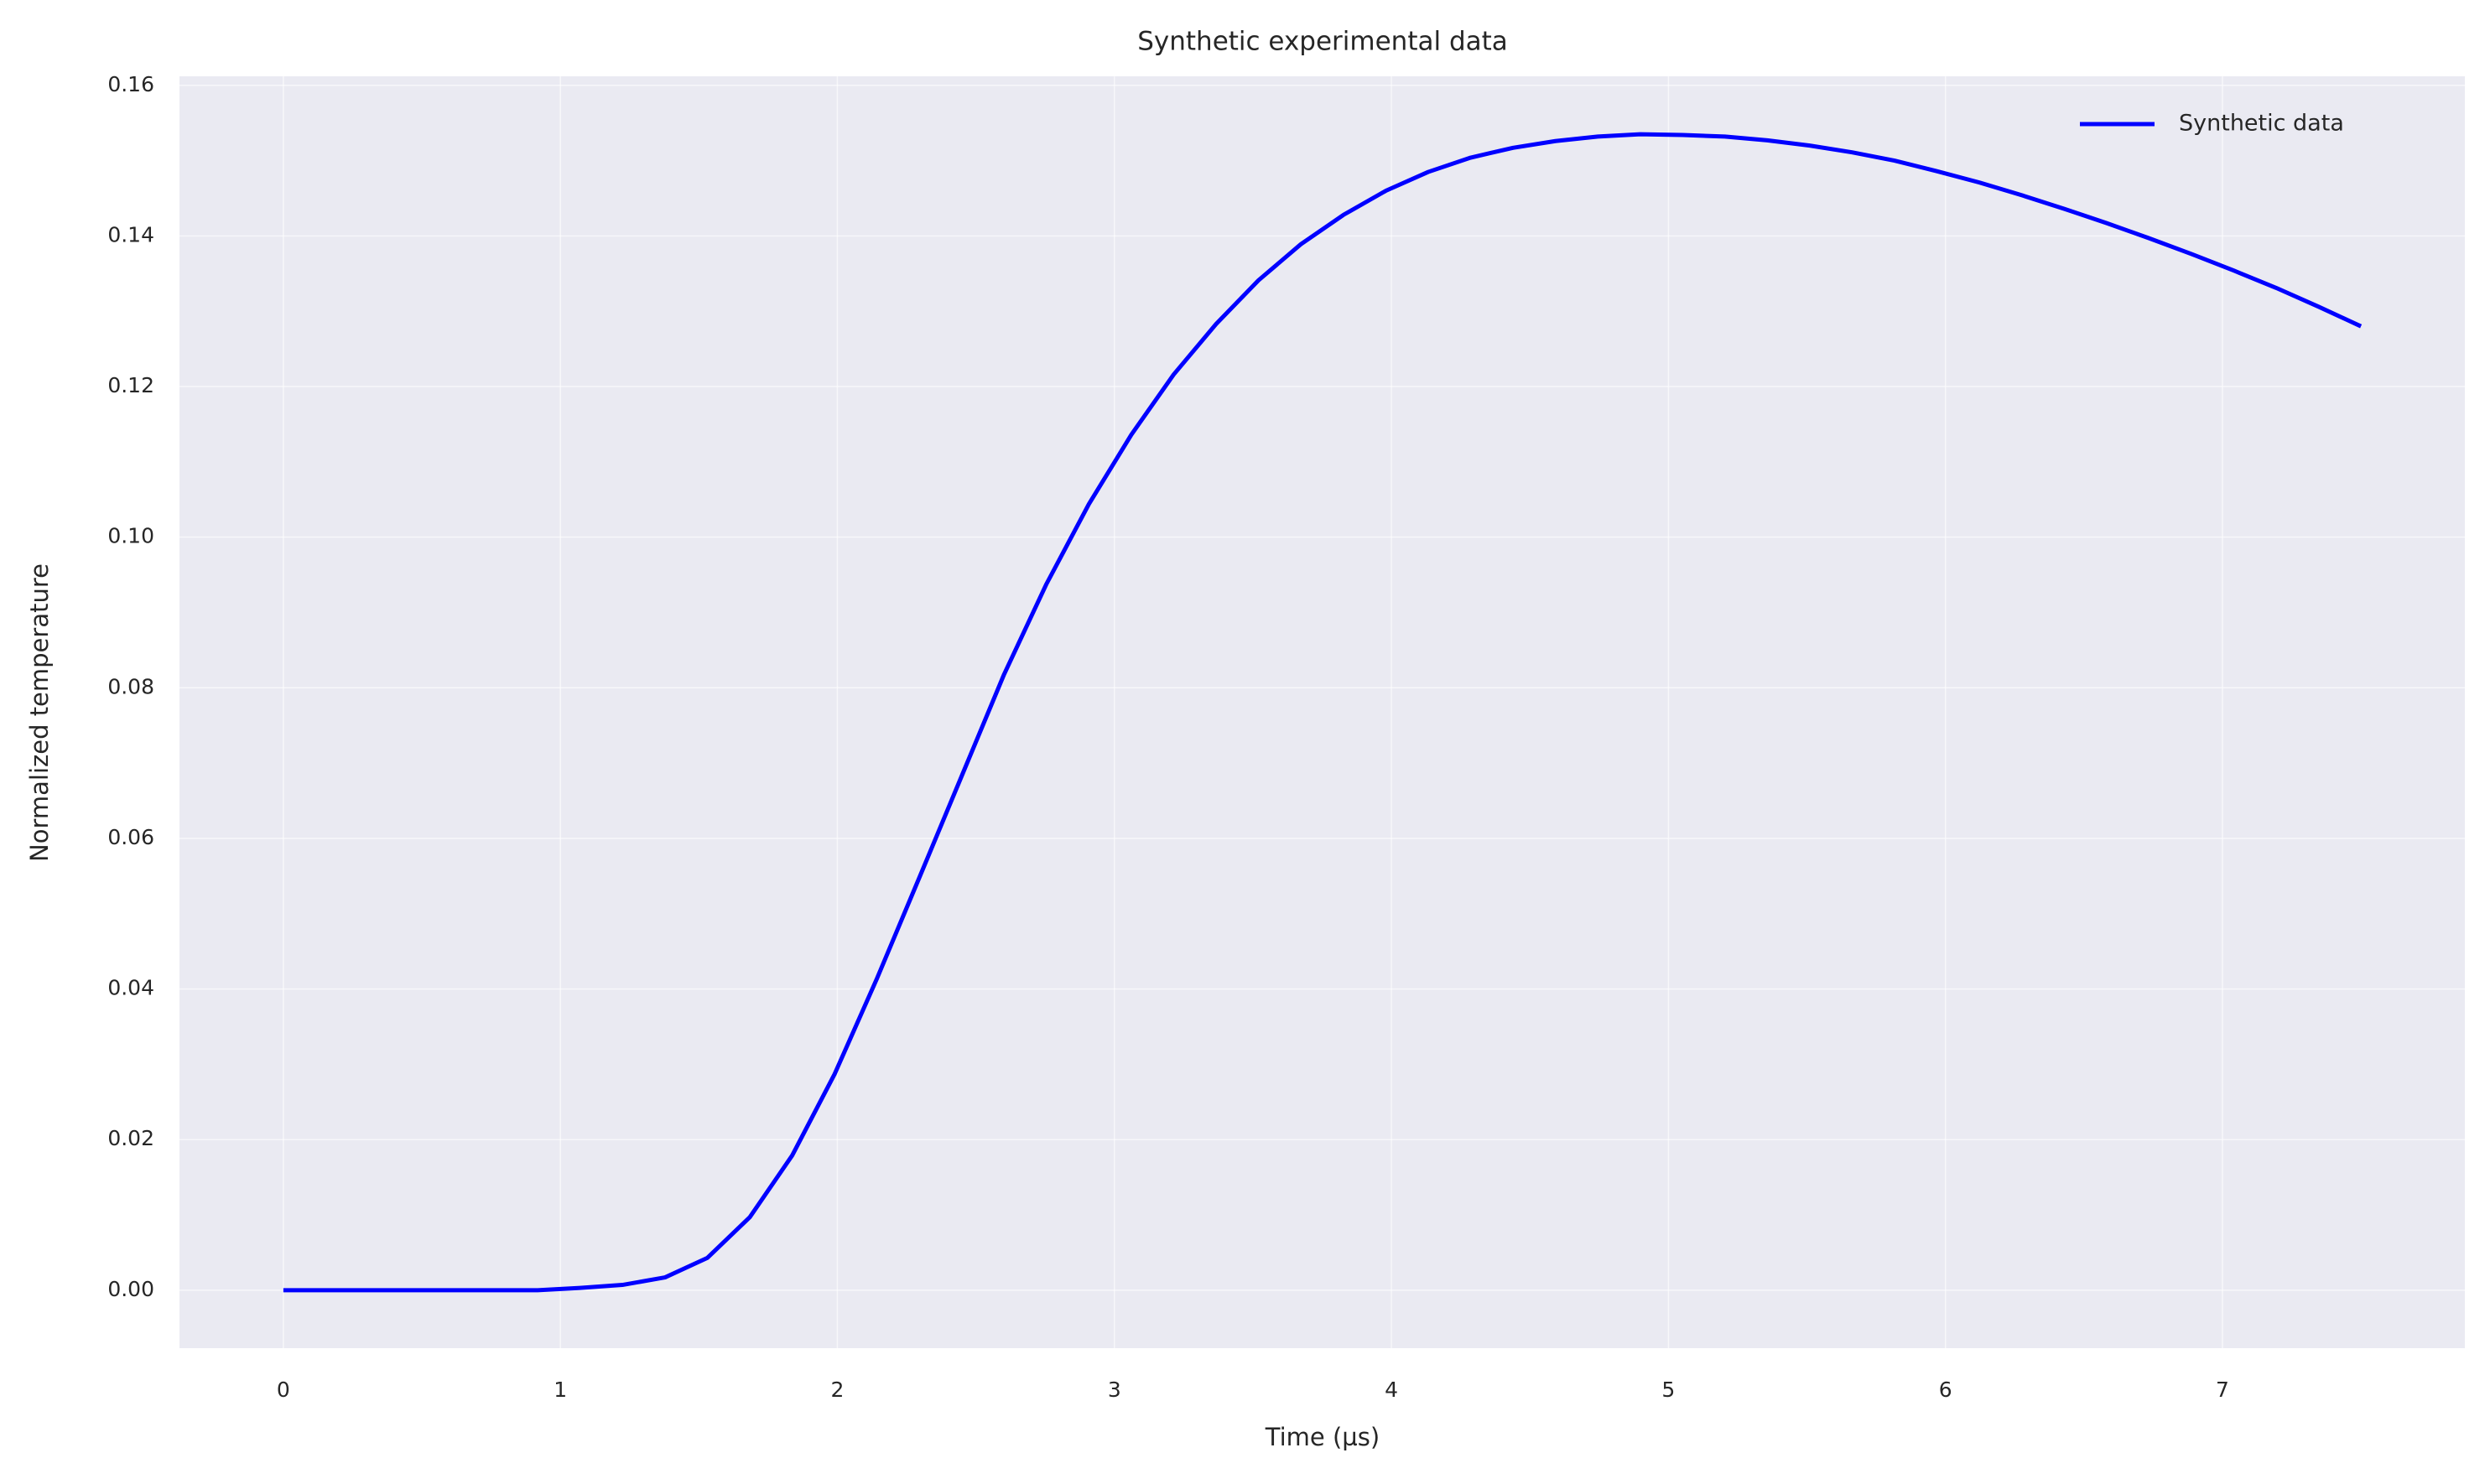 The image size is (2490, 1484). I want to click on x-tick-label: 6, so click(1945, 1390).